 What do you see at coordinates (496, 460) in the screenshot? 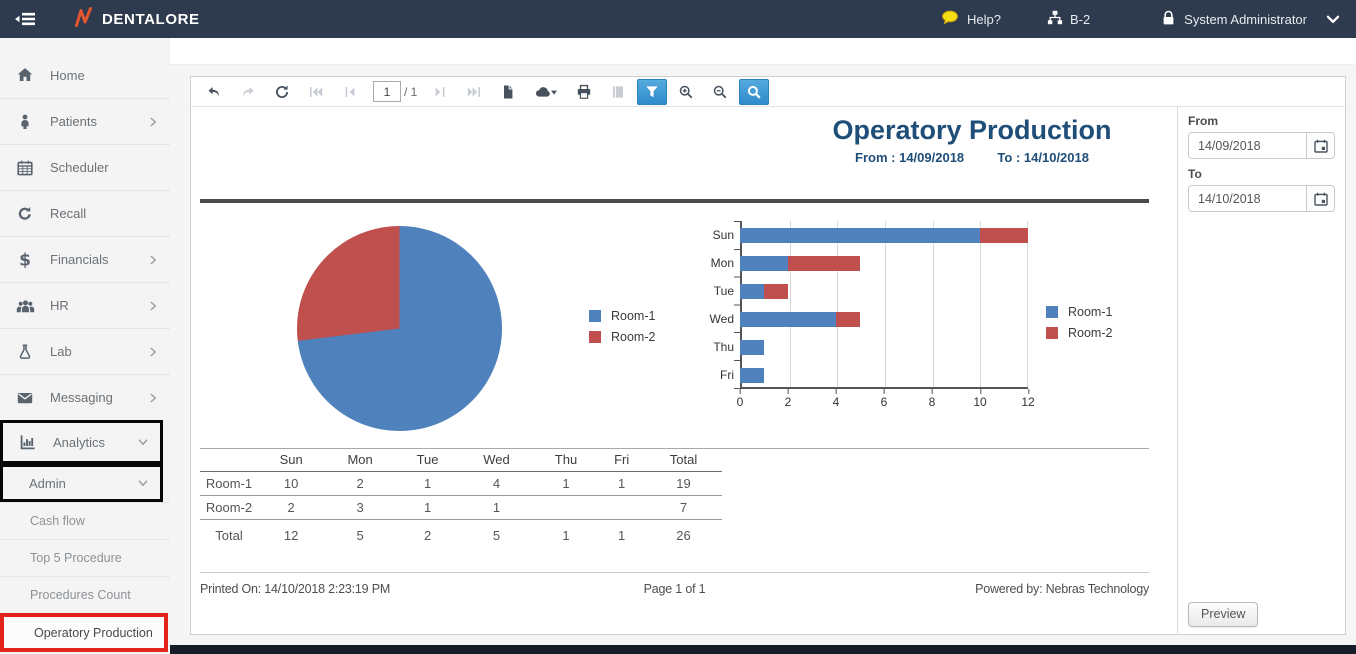
I see `table-header-cell: Wed` at bounding box center [496, 460].